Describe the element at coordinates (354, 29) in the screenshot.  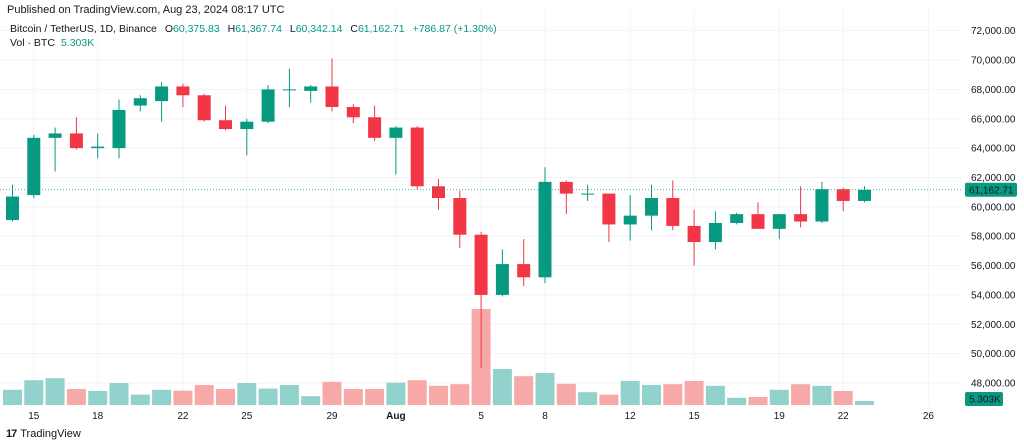
I see `close-label: C` at that location.